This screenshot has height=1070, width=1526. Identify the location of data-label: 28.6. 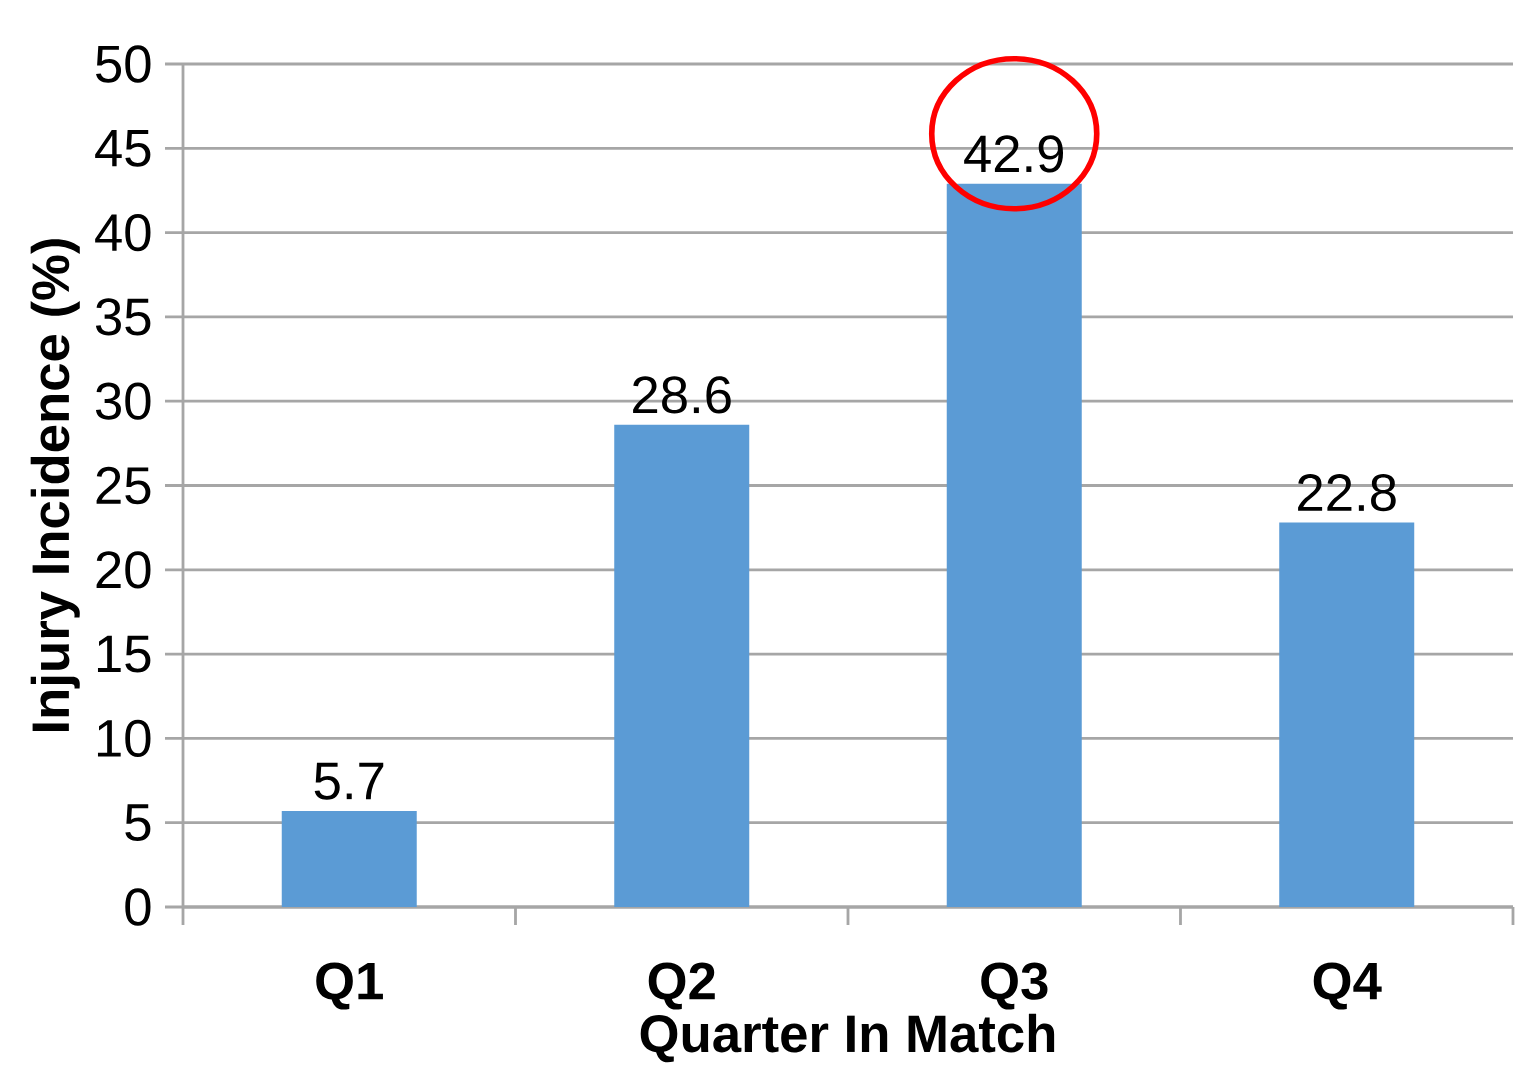
(682, 395).